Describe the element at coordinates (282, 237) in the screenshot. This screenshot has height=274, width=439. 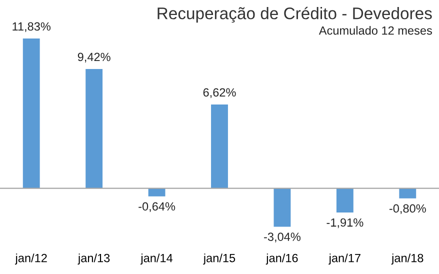
I see `data-label: -3,04%` at that location.